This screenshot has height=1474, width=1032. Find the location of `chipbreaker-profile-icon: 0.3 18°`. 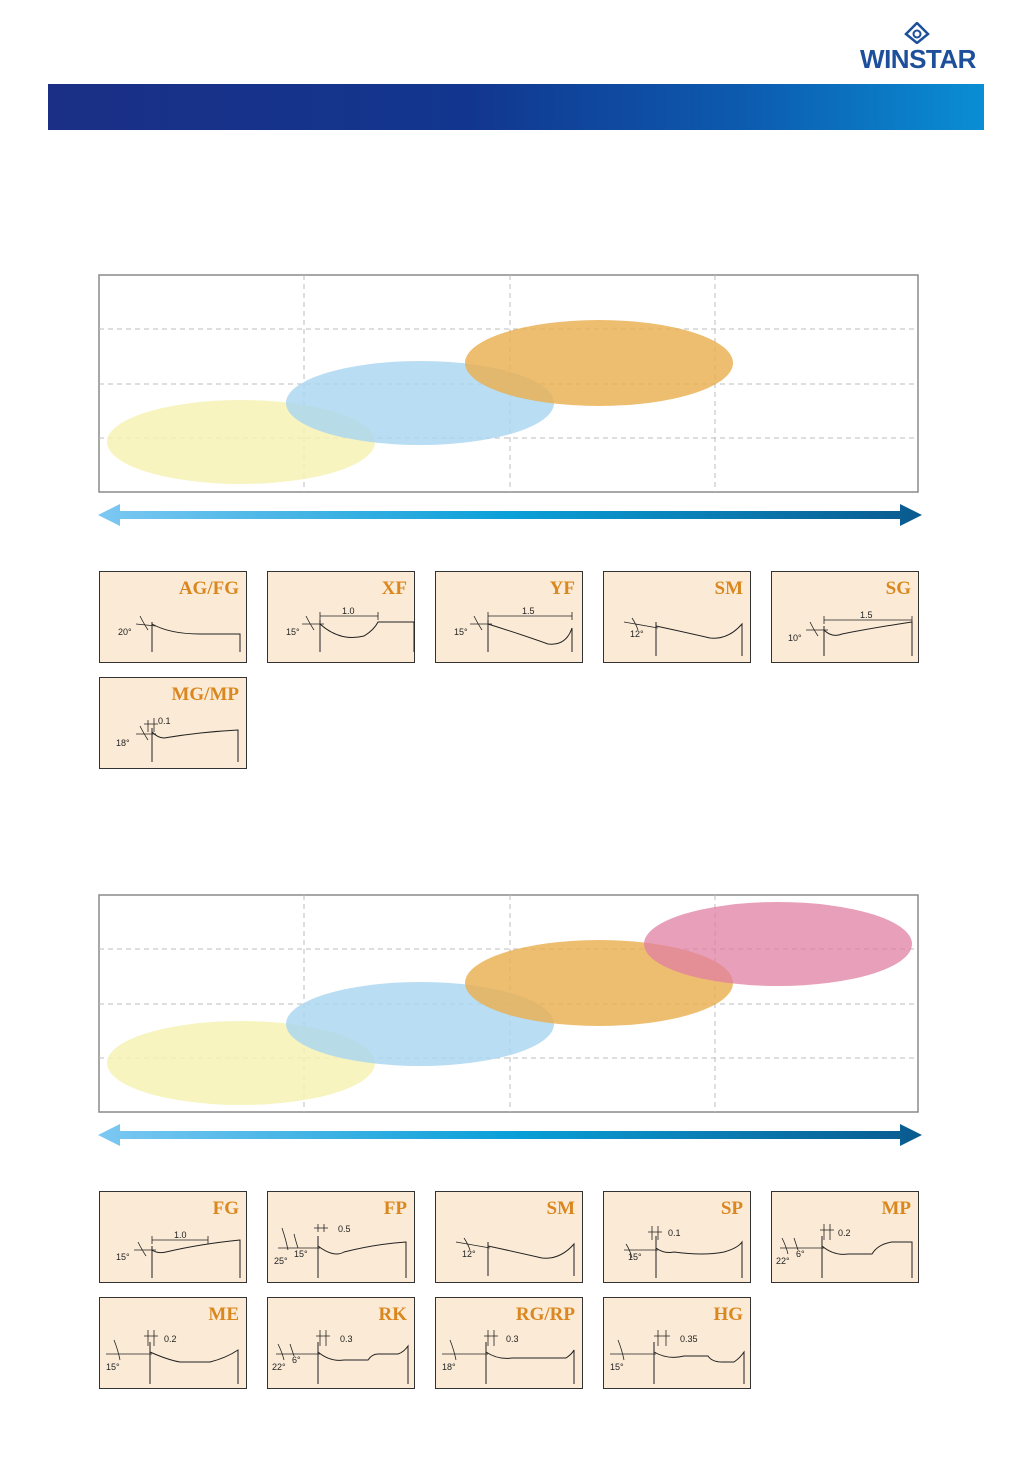

chipbreaker-profile-icon: 0.3 18° is located at coordinates (508, 1357).